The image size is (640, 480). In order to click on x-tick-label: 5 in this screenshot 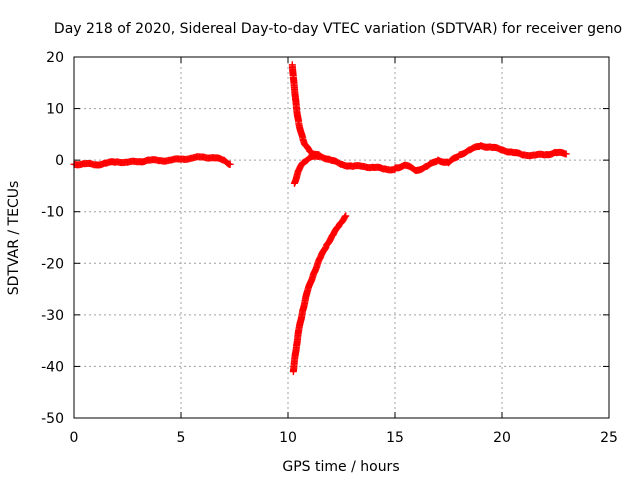, I will do `click(181, 438)`.